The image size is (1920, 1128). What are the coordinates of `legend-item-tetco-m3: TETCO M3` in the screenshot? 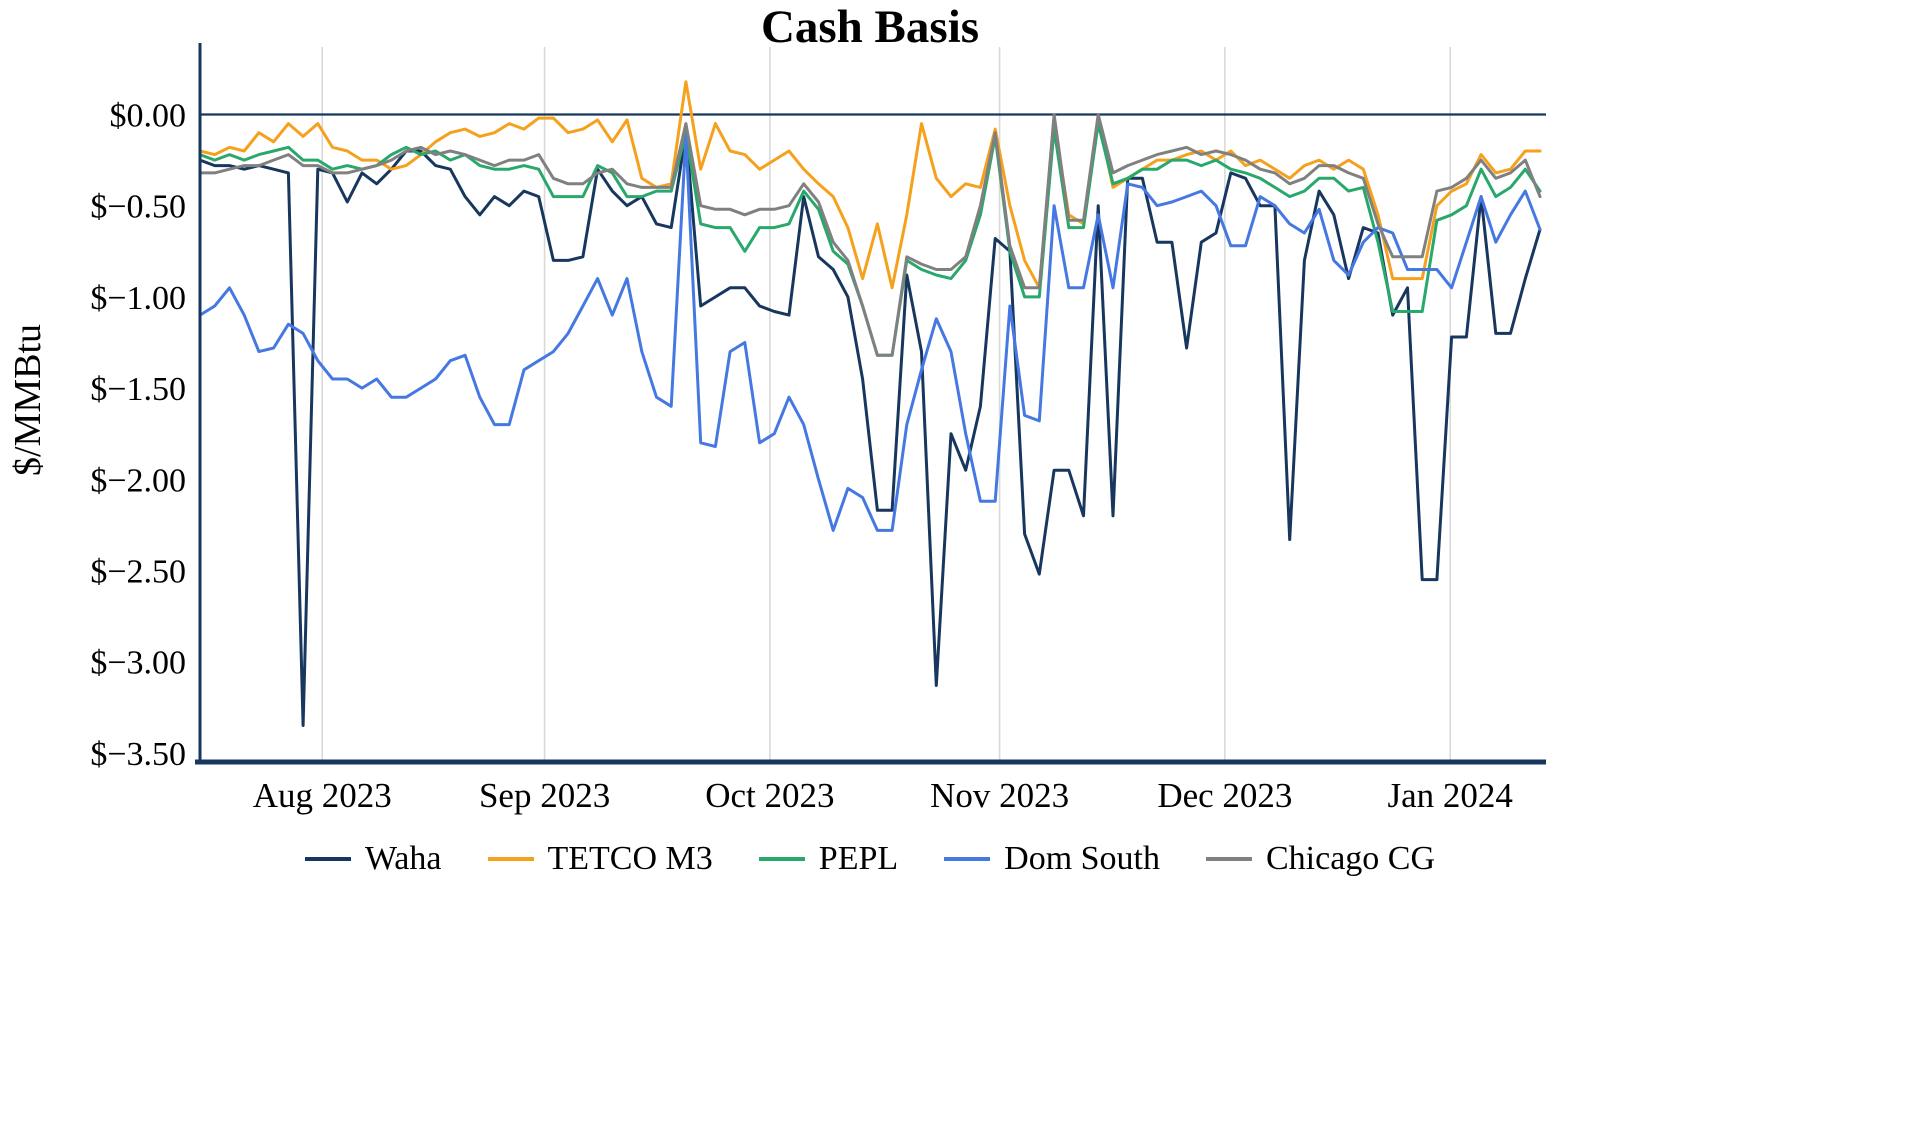 It's located at (600, 859).